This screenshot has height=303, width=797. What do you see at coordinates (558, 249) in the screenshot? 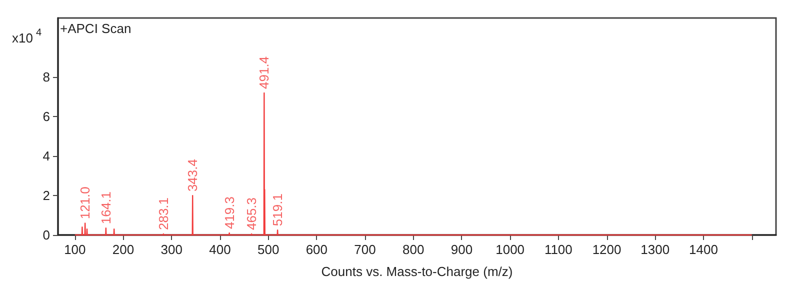
I see `x-tick-label: 1100` at bounding box center [558, 249].